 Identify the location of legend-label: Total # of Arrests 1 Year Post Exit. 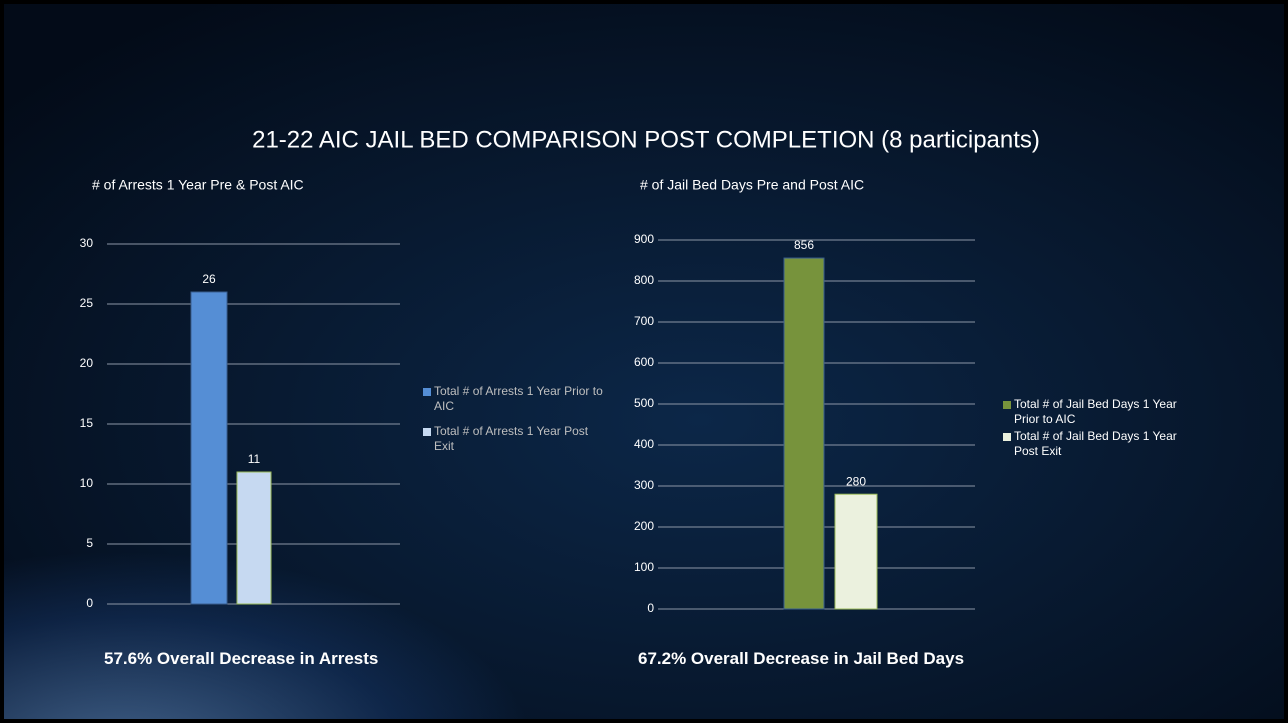
(511, 438).